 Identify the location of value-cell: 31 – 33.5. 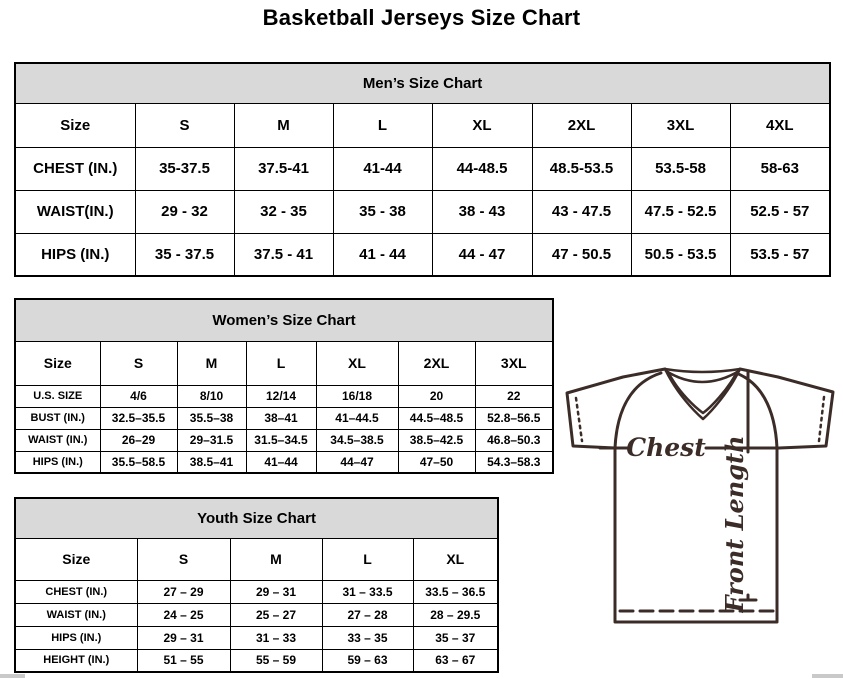
(367, 591).